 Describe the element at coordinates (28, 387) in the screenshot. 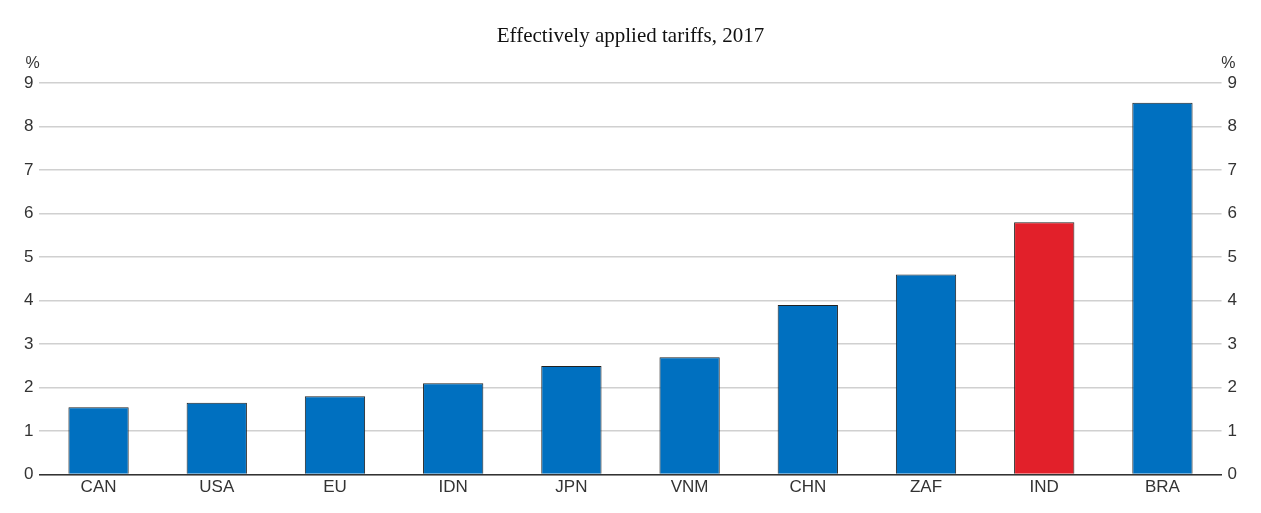

I see `y-tick-label: 2` at that location.